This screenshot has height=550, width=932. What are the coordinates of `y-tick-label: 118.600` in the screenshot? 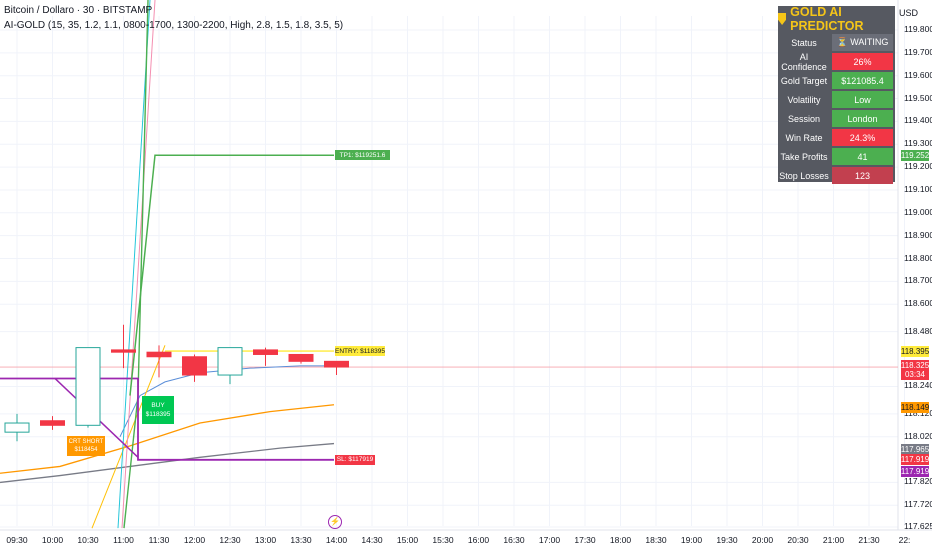 It's located at (918, 303).